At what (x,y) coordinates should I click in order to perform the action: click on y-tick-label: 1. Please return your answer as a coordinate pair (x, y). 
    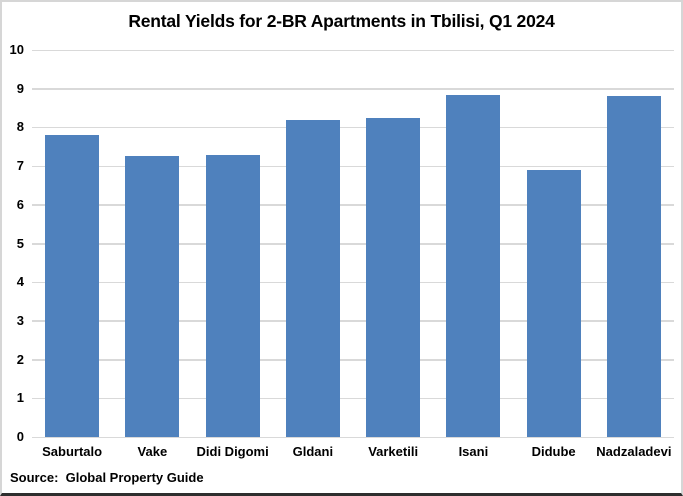
    Looking at the image, I should click on (20, 398).